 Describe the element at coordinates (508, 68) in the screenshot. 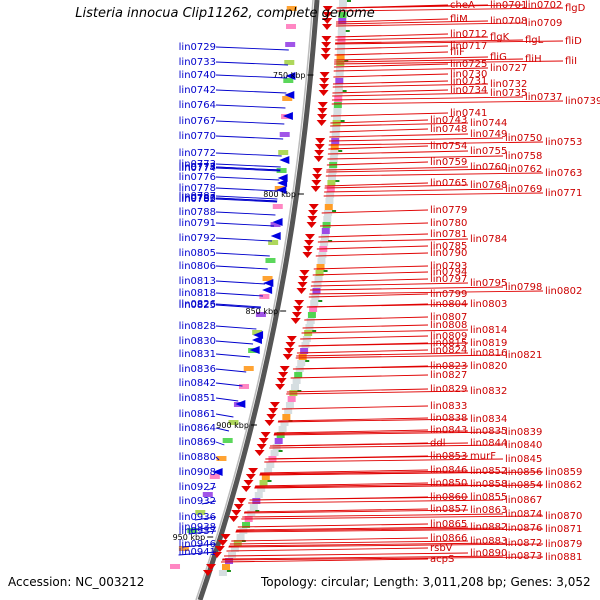

I see `forward-gene-label: lin0727` at that location.